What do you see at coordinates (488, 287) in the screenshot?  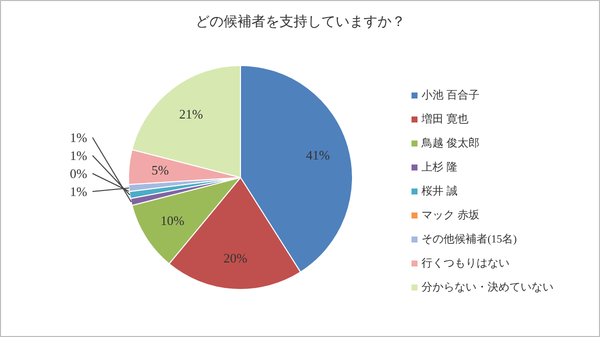 I see `legend-label: 分からない・決めていない` at bounding box center [488, 287].